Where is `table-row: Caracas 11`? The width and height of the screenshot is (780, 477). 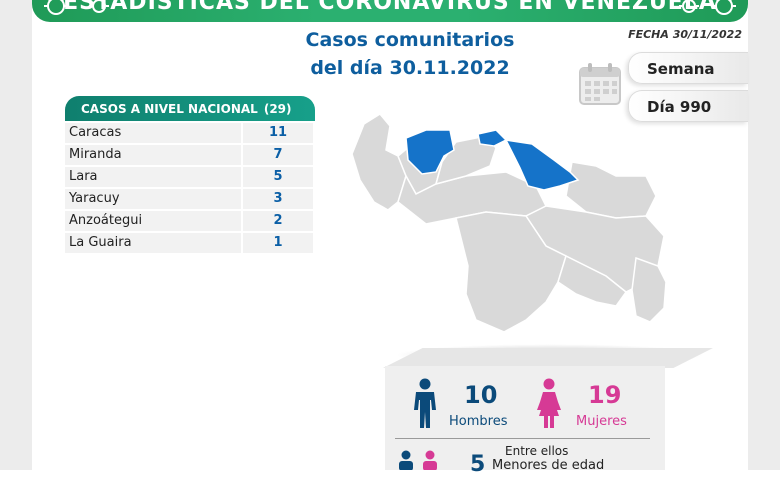
table-row: Caracas 11 is located at coordinates (190, 133).